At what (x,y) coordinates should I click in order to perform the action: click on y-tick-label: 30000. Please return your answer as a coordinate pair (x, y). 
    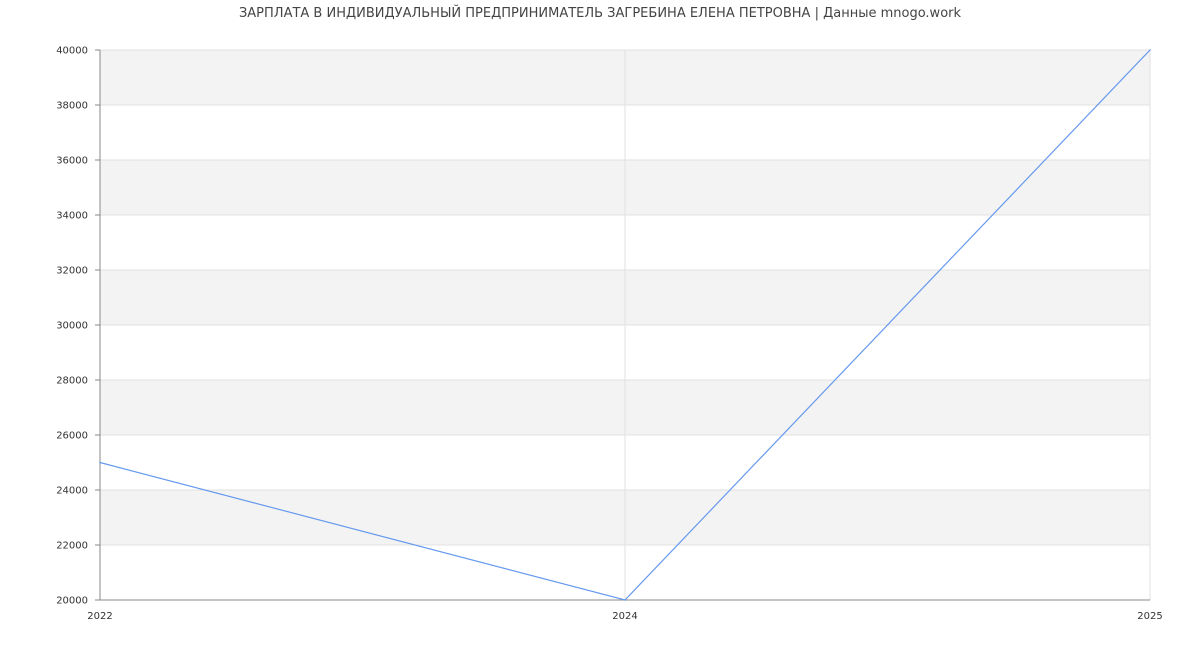
    Looking at the image, I should click on (72, 326).